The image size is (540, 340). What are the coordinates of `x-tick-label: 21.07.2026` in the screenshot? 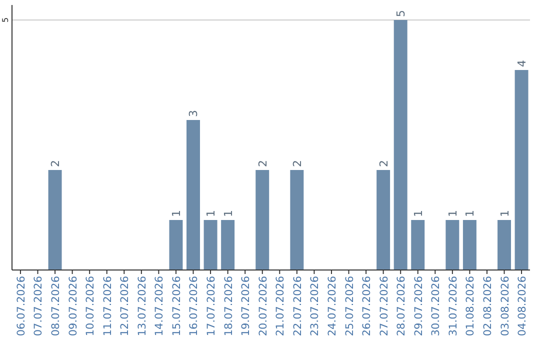 It's located at (280, 306).